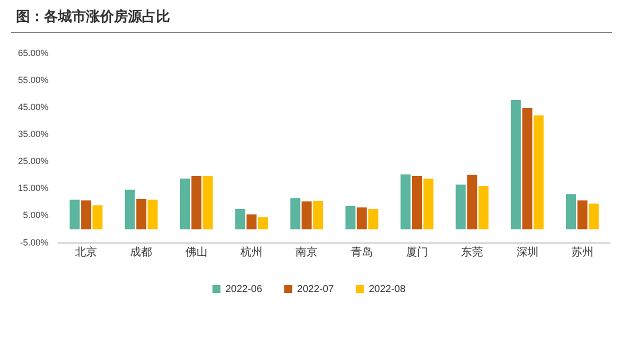 The width and height of the screenshot is (628, 338). Describe the element at coordinates (33, 134) in the screenshot. I see `y-tick-label: 35.00%` at that location.